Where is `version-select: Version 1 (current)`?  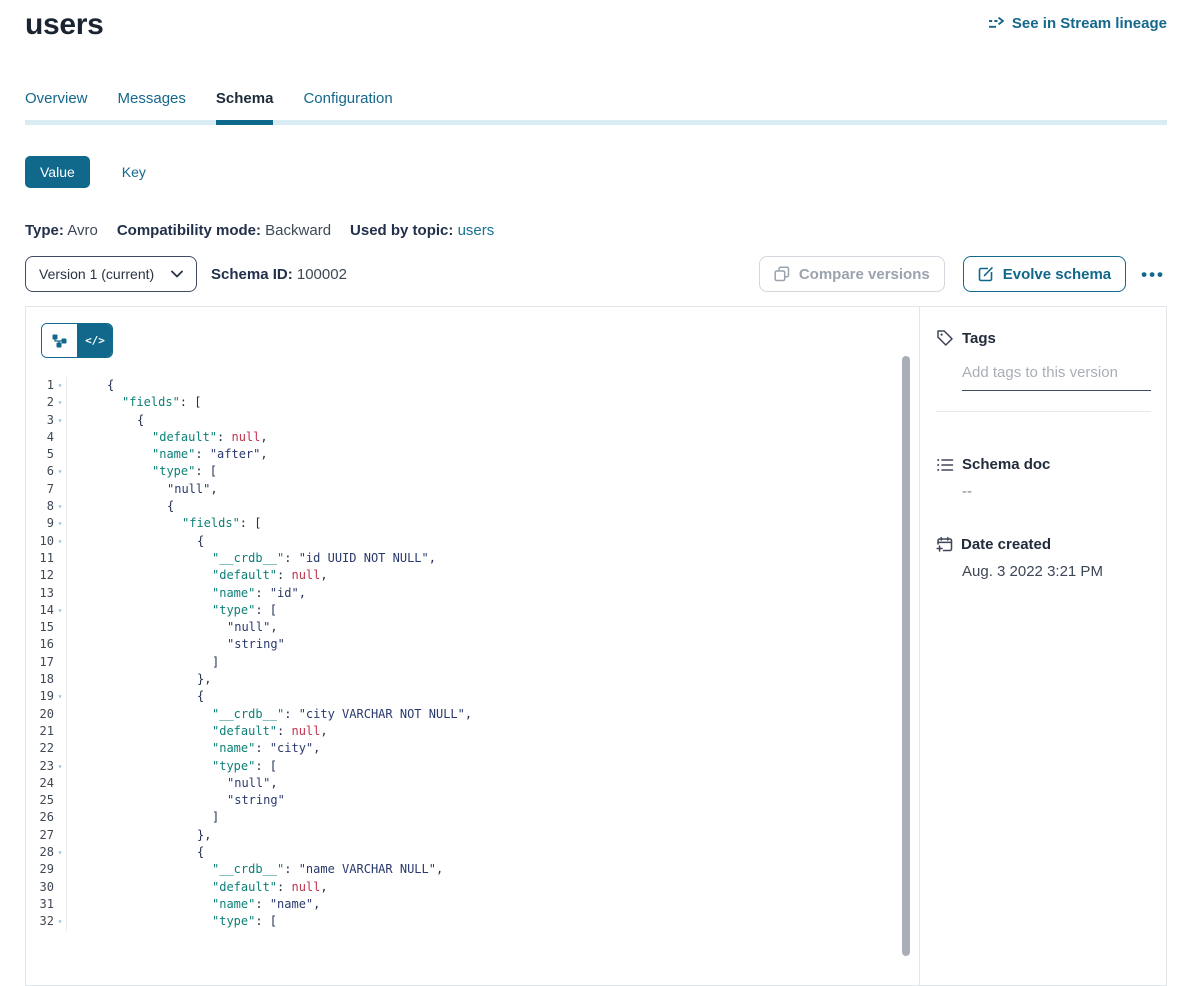
version-select: Version 1 (current) is located at coordinates (111, 274).